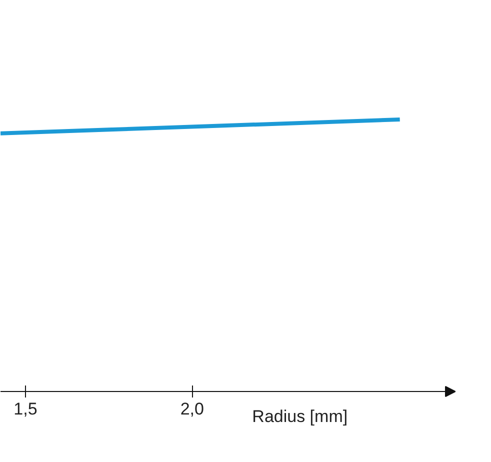 The height and width of the screenshot is (462, 491). What do you see at coordinates (300, 416) in the screenshot?
I see `x-axis-title: Radius [mm]` at bounding box center [300, 416].